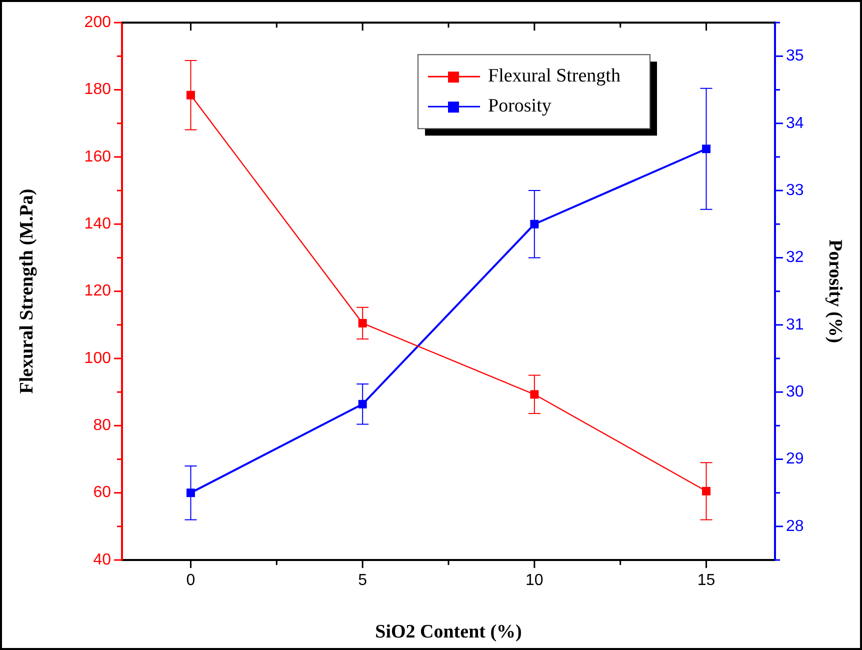 Image resolution: width=862 pixels, height=650 pixels. I want to click on y2-tick-label: 33, so click(795, 190).